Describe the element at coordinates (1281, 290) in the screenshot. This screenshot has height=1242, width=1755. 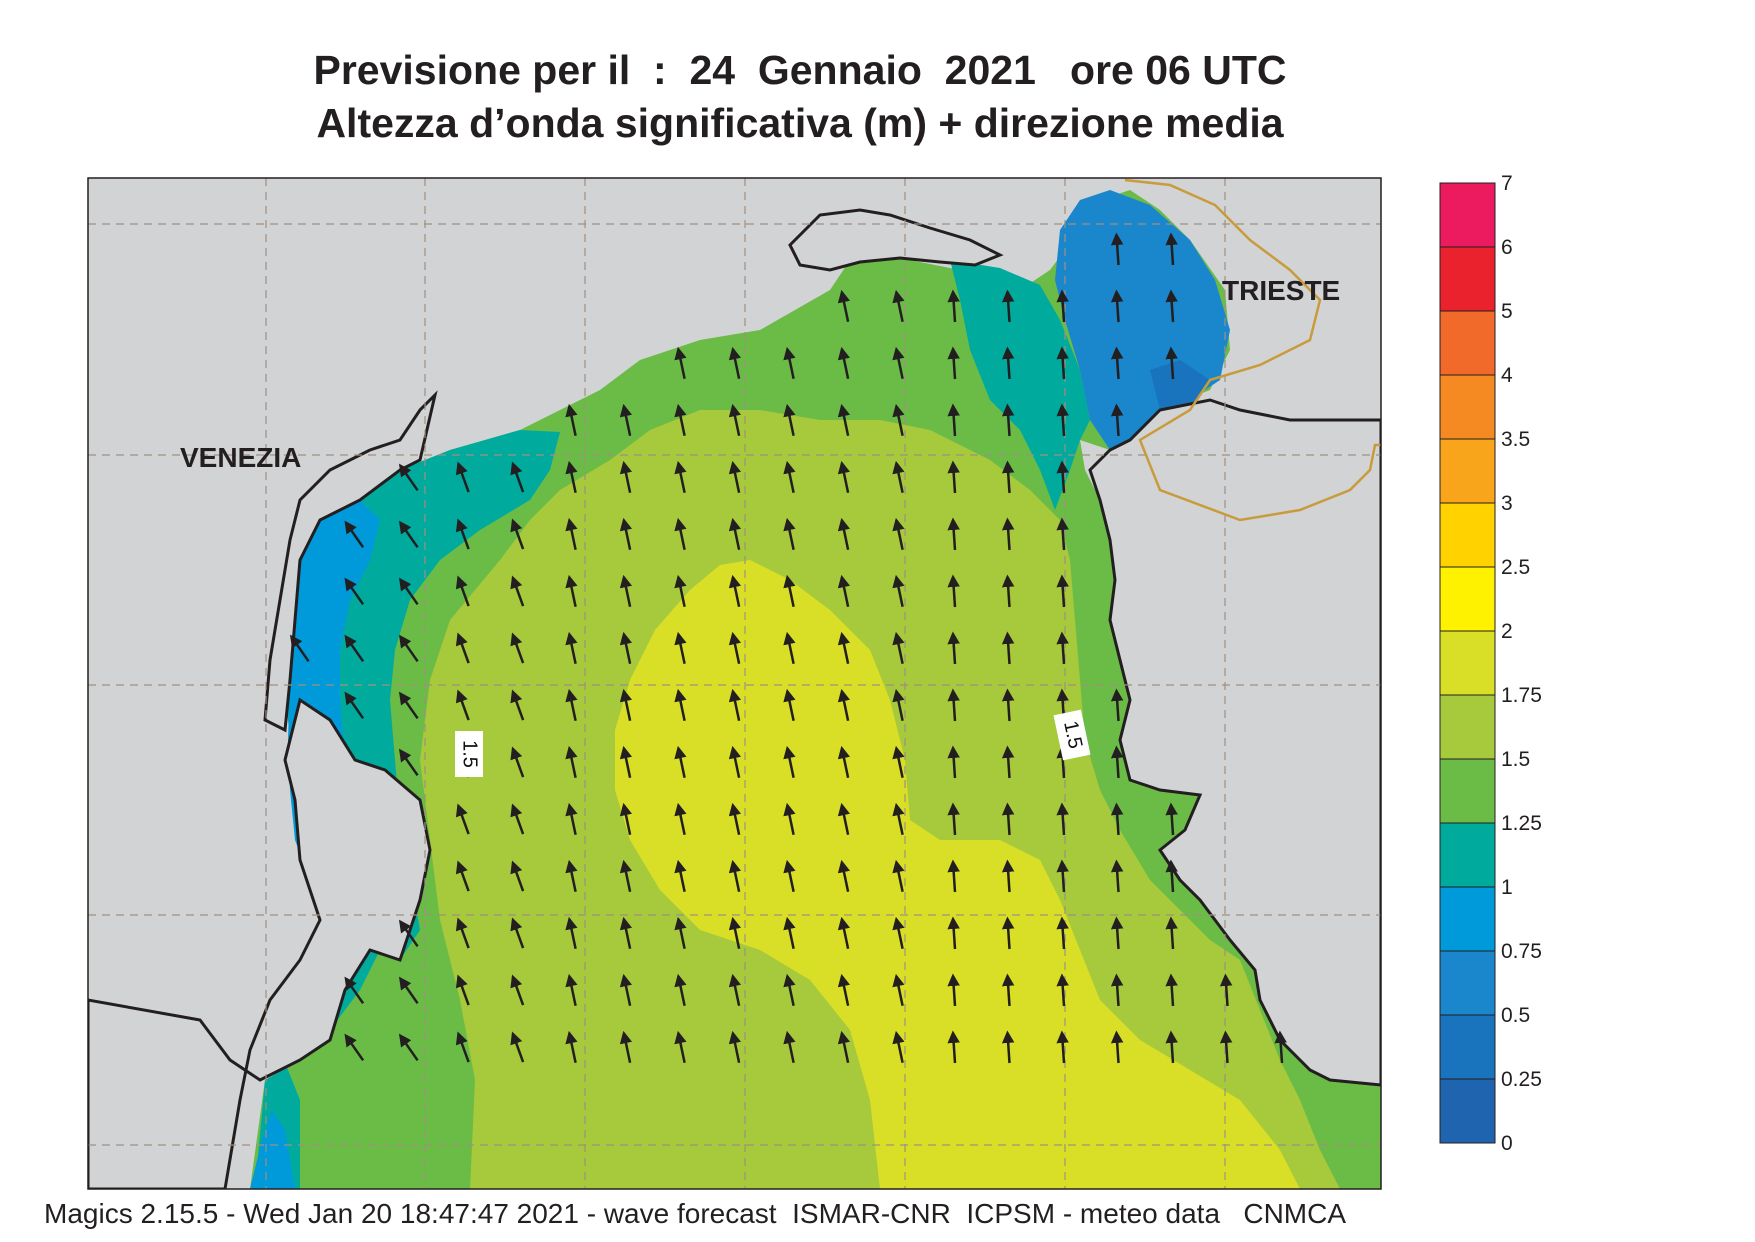
I see `city-label-trieste: TRIESTE` at that location.